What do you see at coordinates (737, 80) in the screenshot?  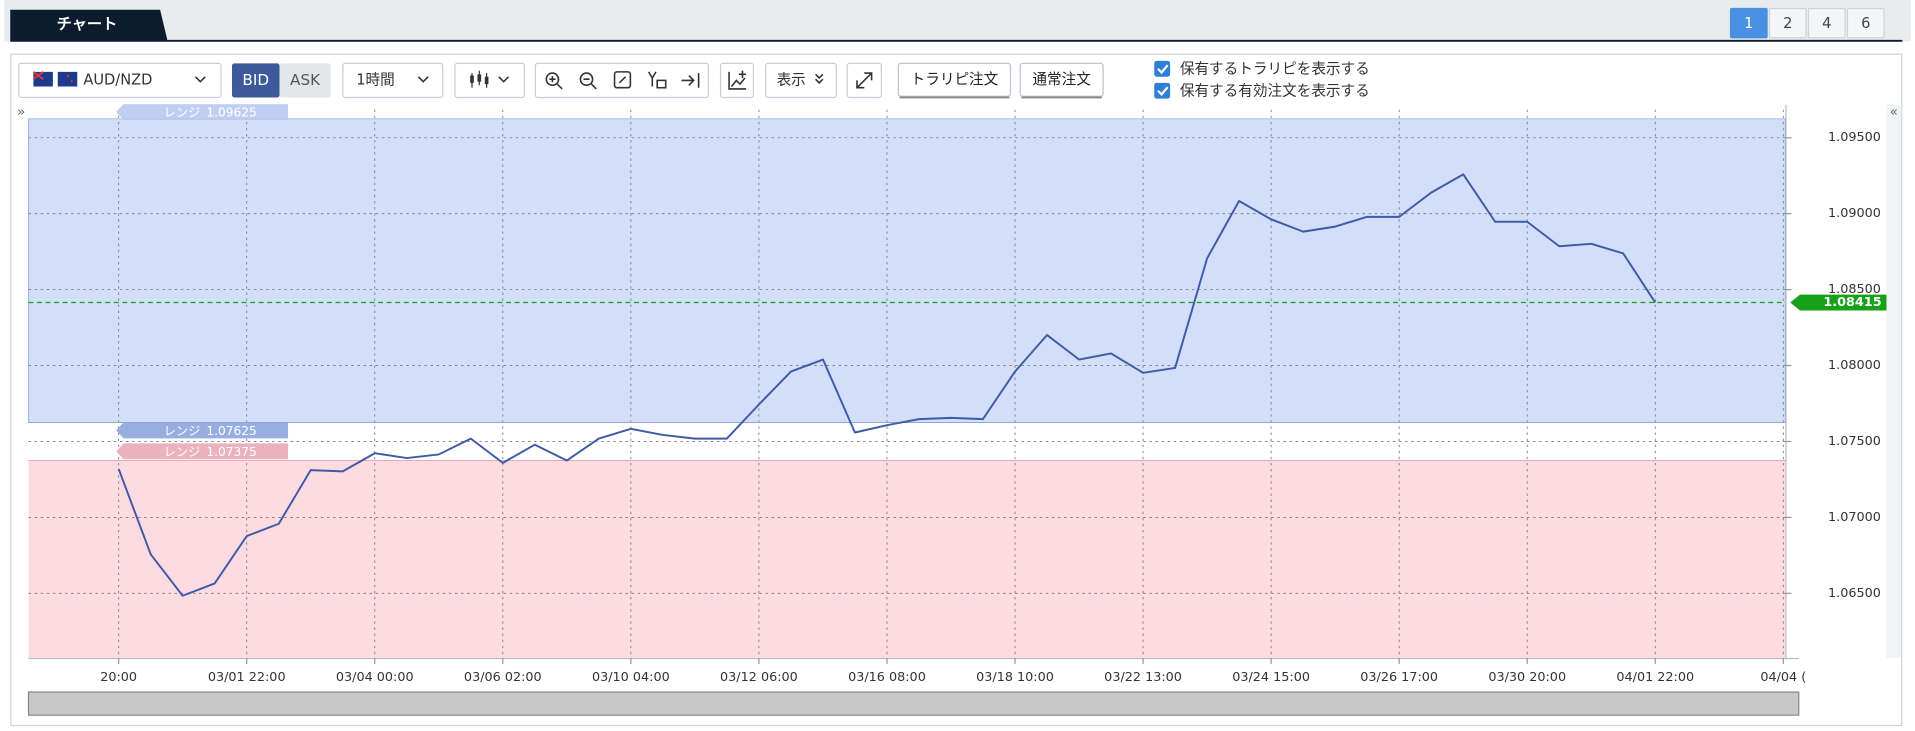 I see `indicator-icon` at bounding box center [737, 80].